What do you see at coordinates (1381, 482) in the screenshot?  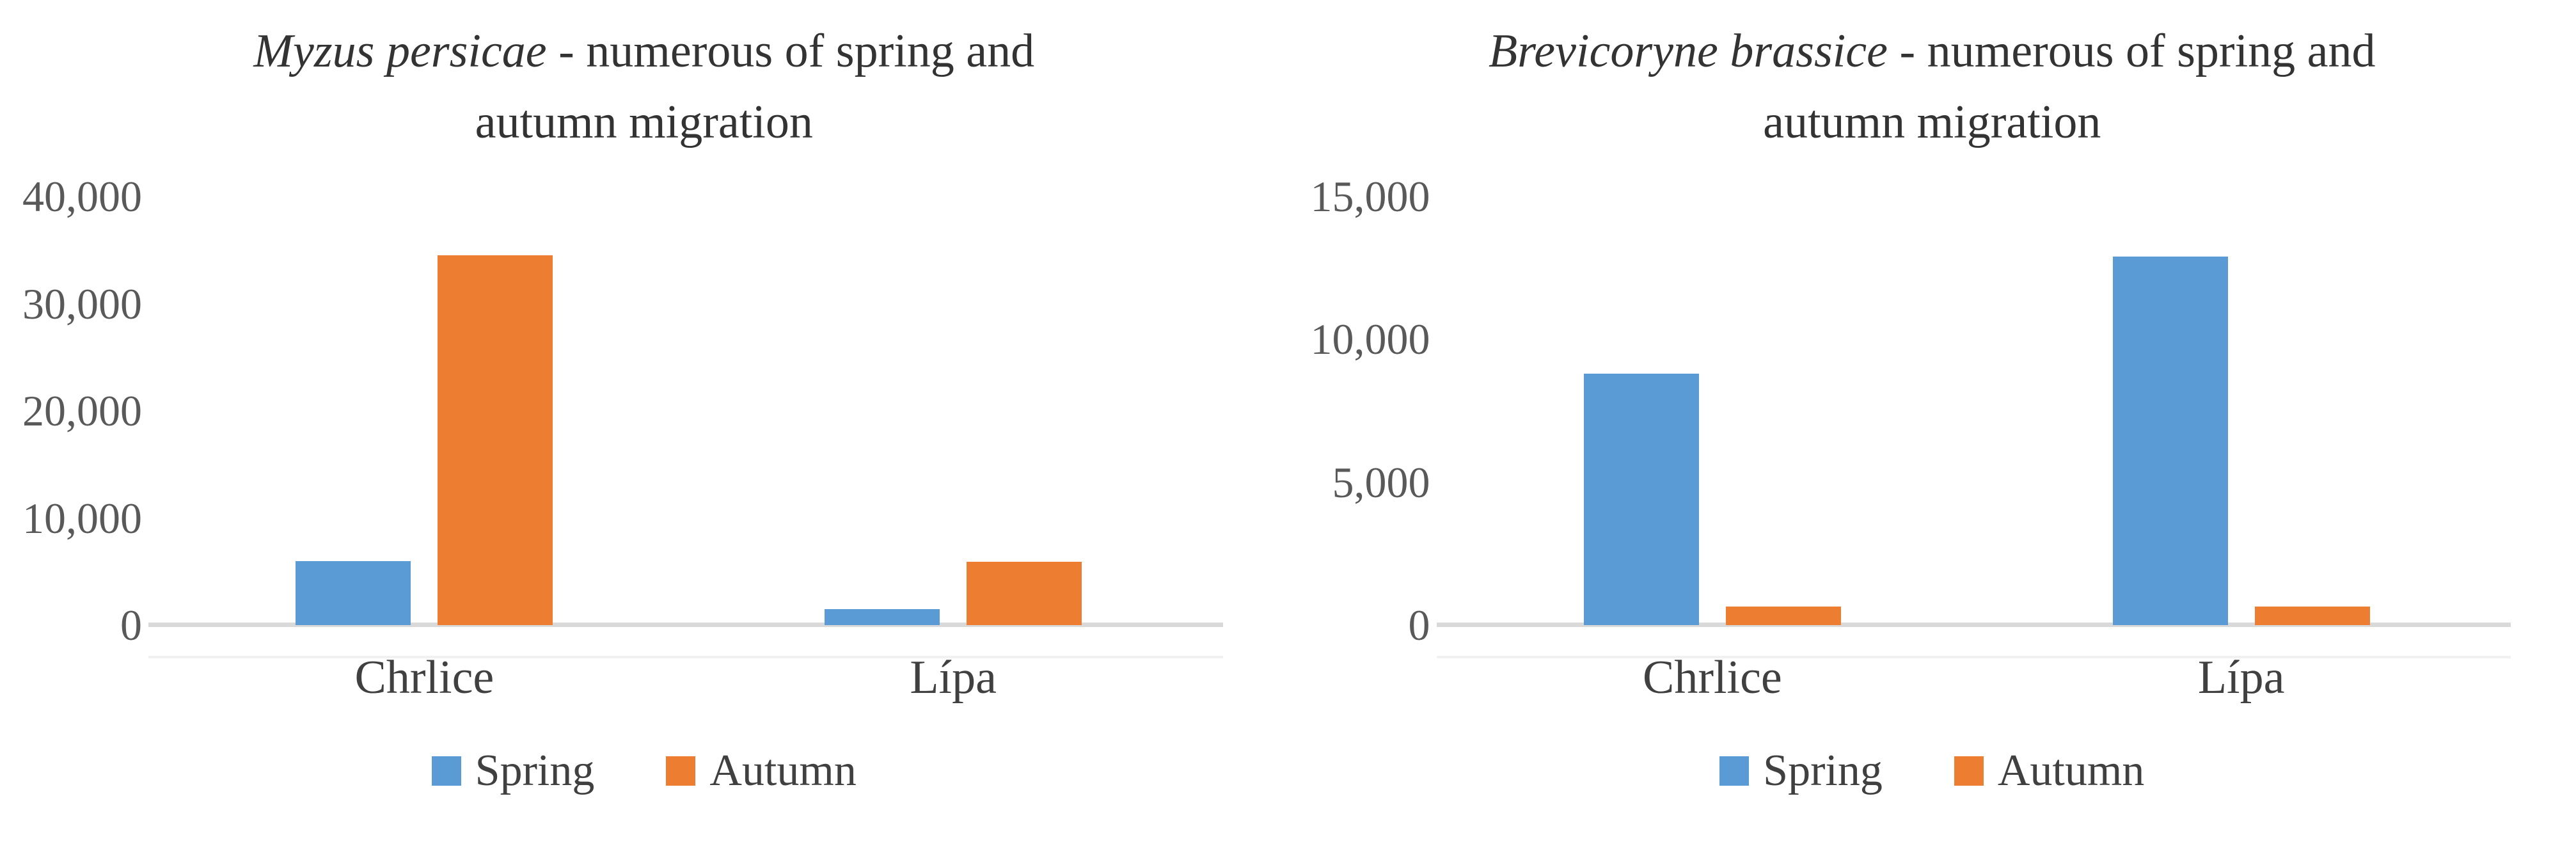 I see `y-tick-label: 5,000` at bounding box center [1381, 482].